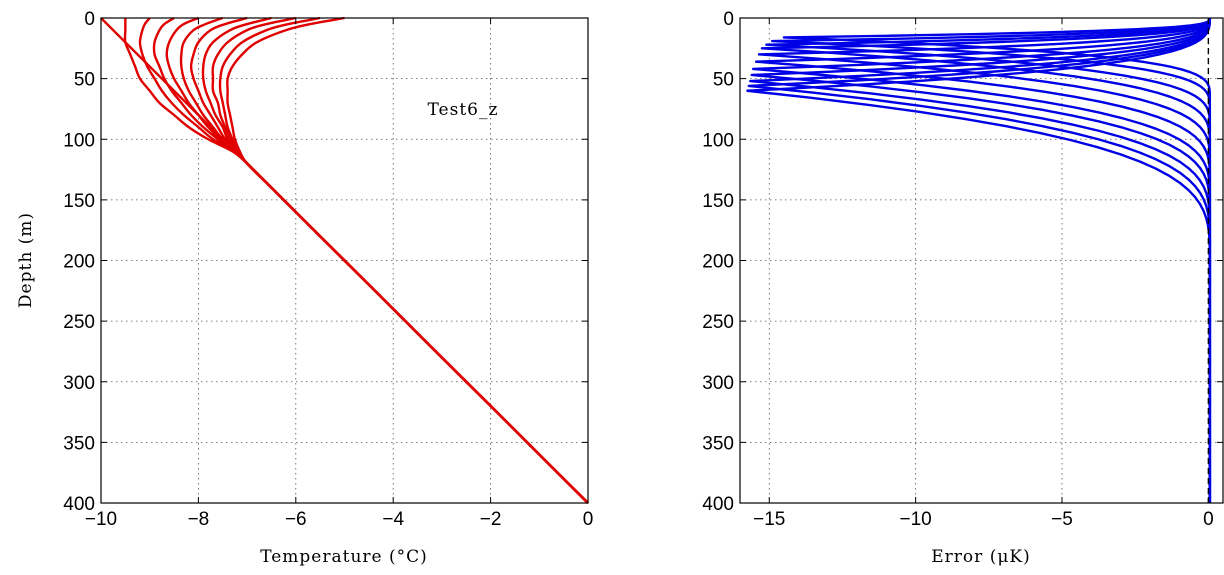  I want to click on error-x-tick-label: 0, so click(1208, 519).